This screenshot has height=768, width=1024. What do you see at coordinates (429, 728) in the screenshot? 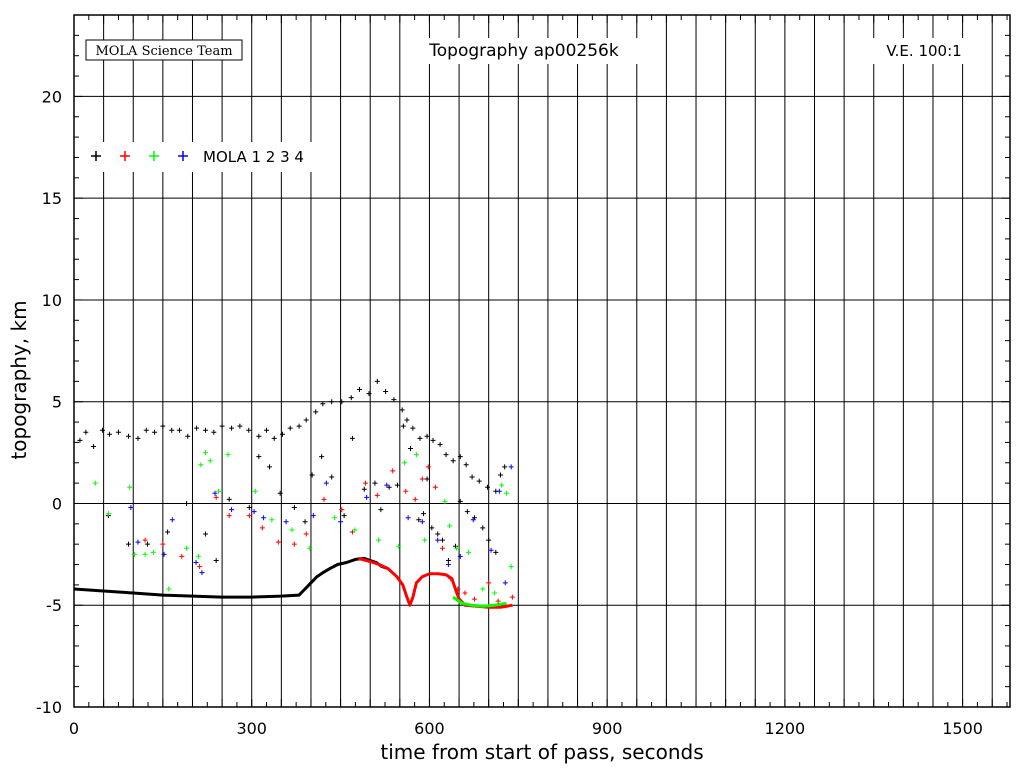
I see `x-tick-label: 600` at bounding box center [429, 728].